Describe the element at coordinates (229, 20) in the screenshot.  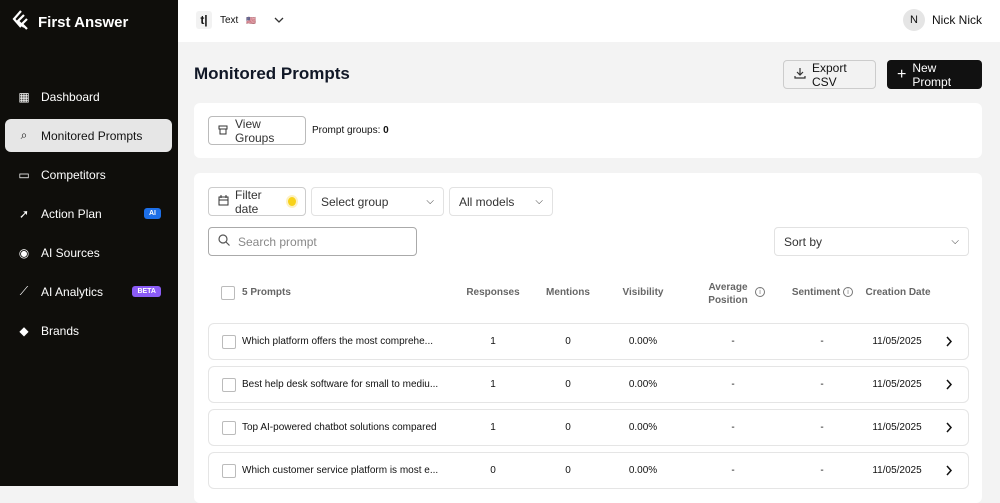
I see `workspace-name: Text` at that location.